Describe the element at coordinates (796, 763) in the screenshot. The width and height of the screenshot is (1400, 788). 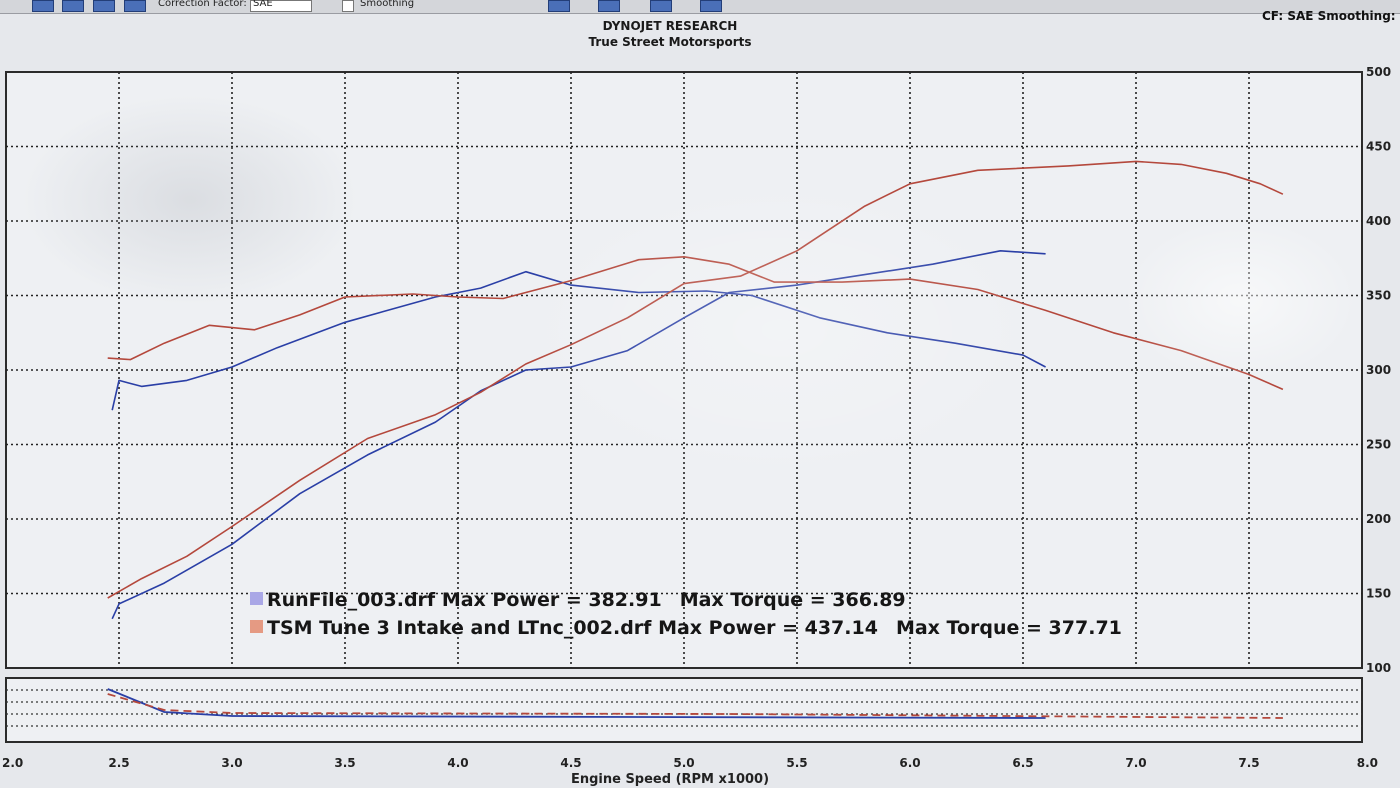
I see `x-tick-label: 5.5` at that location.